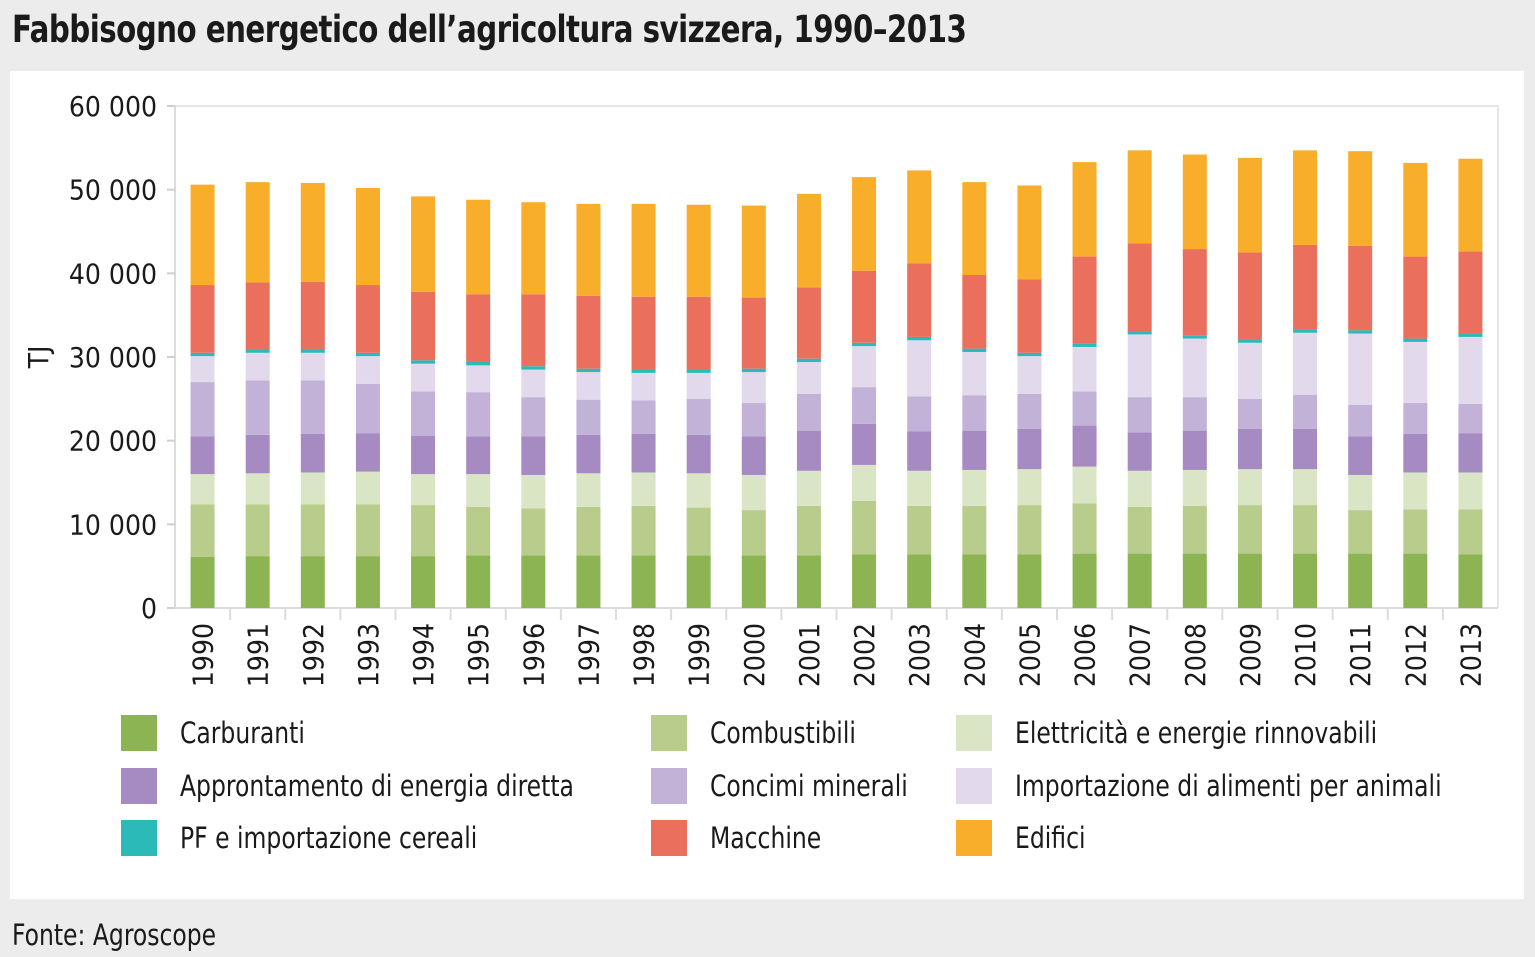 This screenshot has height=957, width=1535. What do you see at coordinates (122, 357) in the screenshot?
I see `y-axis: 0 10 000 20 000 30 000 40 000 50 000 60 000` at bounding box center [122, 357].